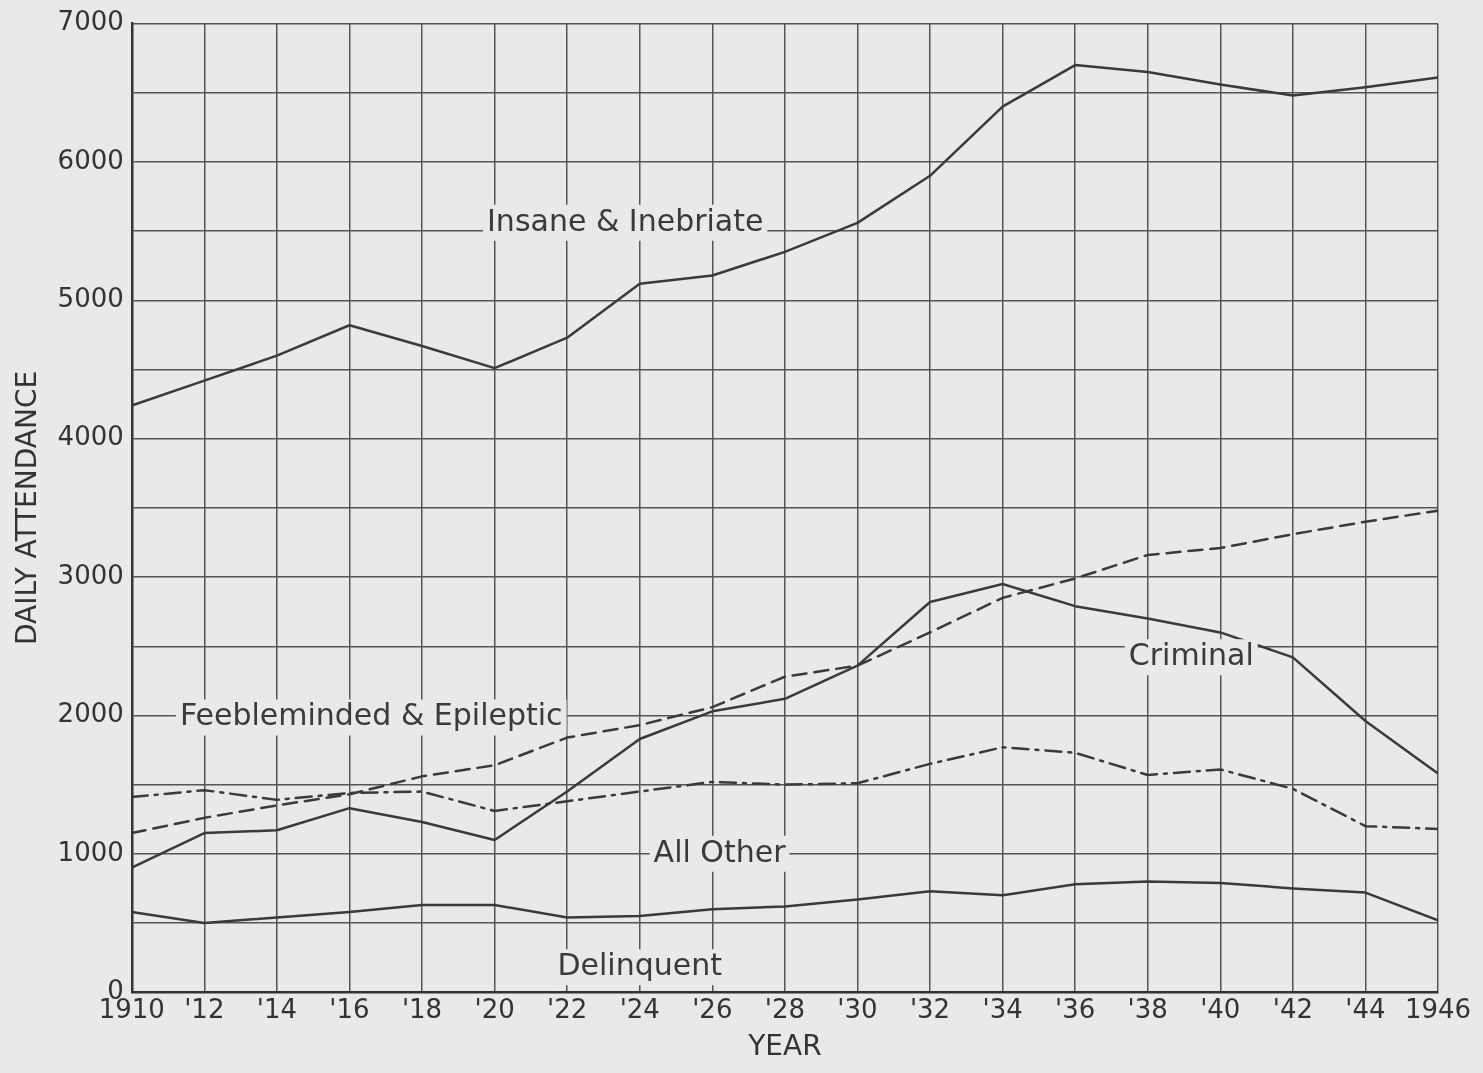 The width and height of the screenshot is (1483, 1073). I want to click on x-tick-label: '18, so click(422, 1008).